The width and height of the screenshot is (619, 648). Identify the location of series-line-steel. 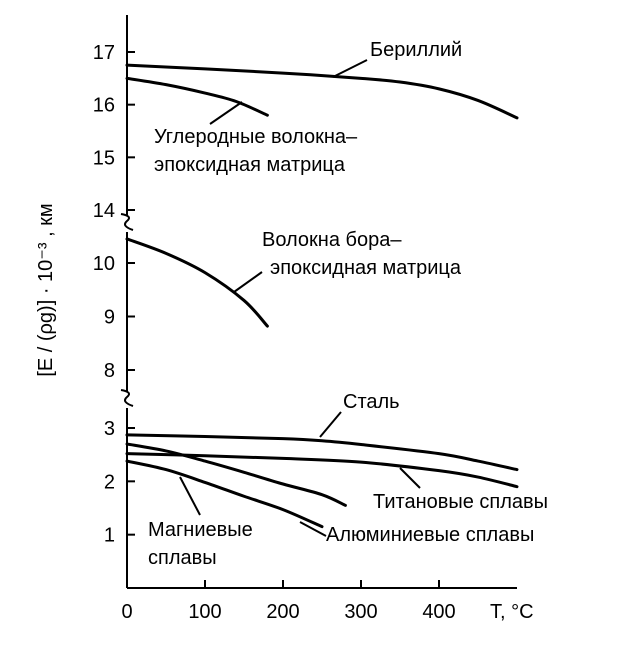
(322, 452).